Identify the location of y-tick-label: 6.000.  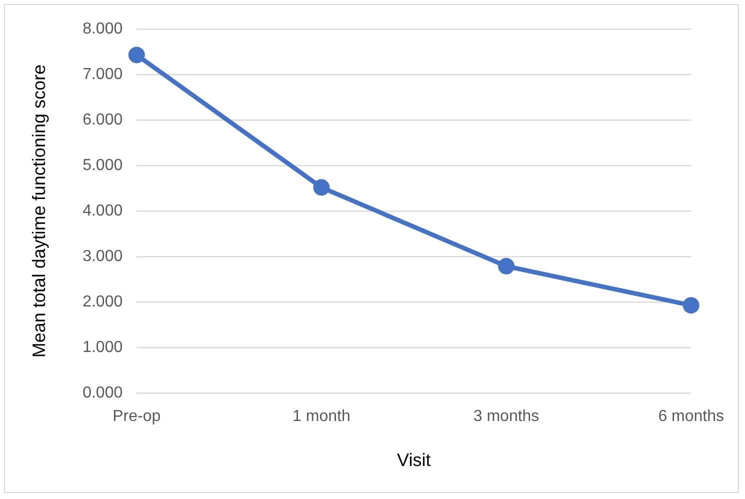
(102, 119).